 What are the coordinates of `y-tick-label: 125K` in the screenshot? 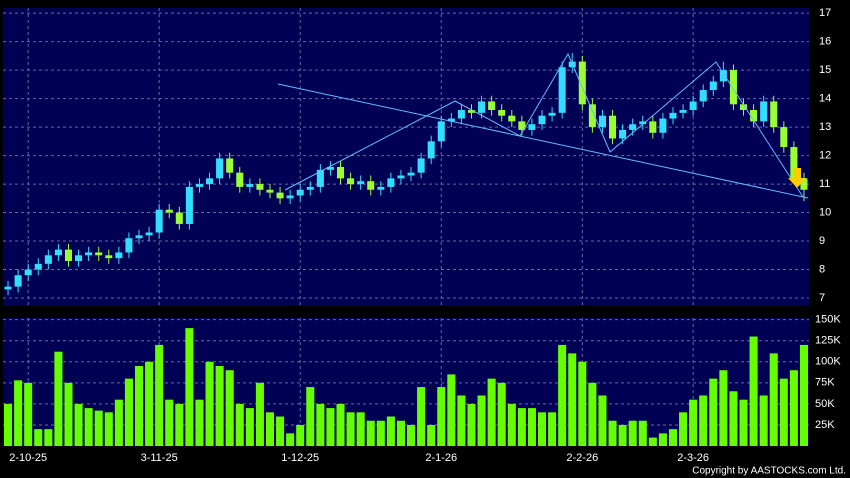 It's located at (828, 341).